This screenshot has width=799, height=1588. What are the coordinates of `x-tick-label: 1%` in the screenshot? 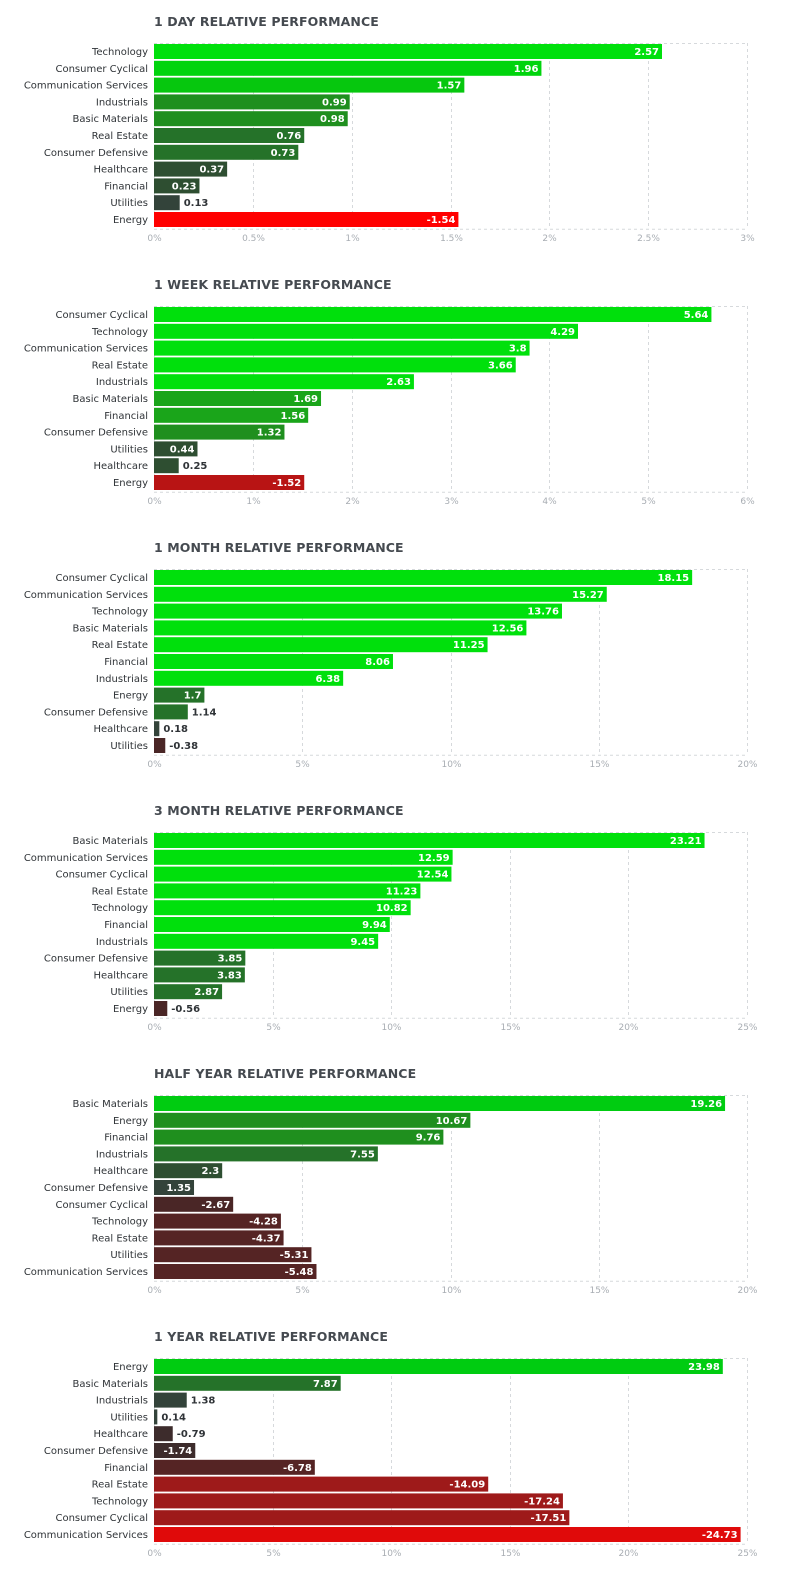 It's located at (352, 239).